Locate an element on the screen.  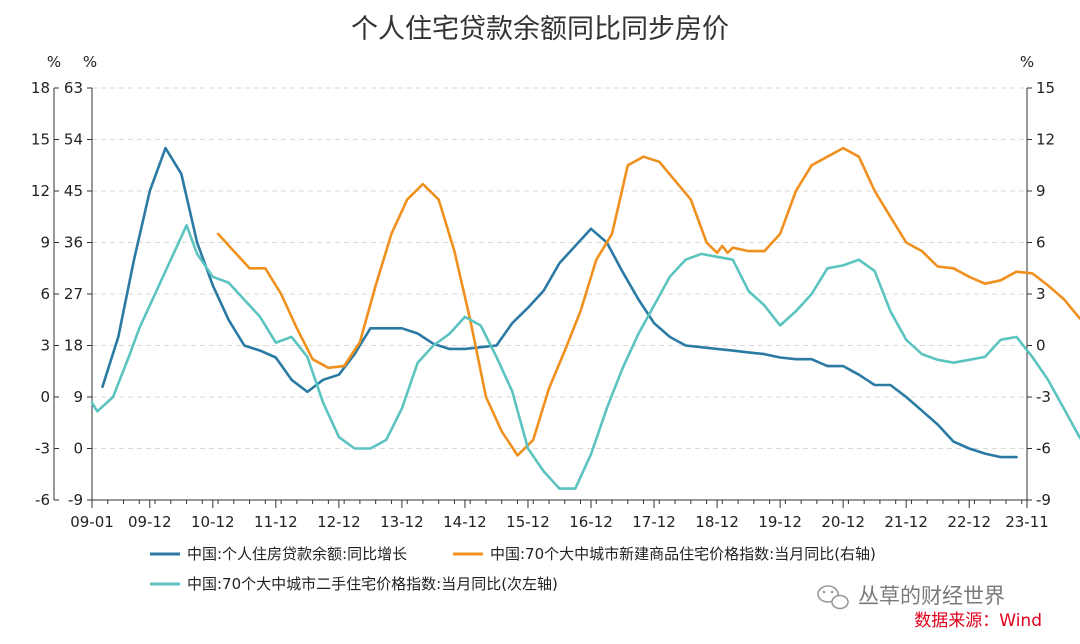
y-left-outer-tick-label: 3 is located at coordinates (45, 346).